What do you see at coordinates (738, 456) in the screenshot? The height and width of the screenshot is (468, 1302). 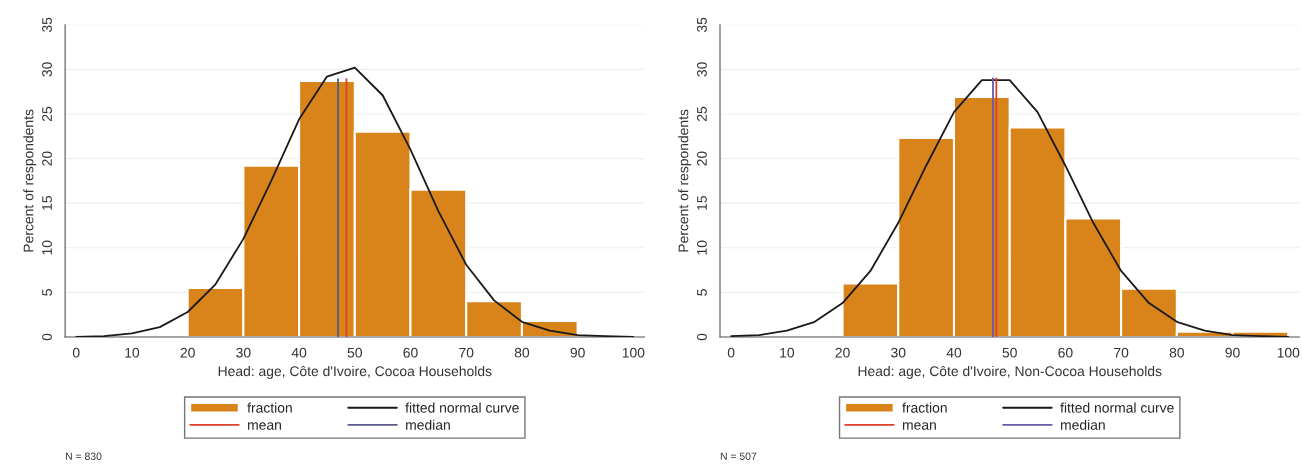 I see `text: N = 507` at bounding box center [738, 456].